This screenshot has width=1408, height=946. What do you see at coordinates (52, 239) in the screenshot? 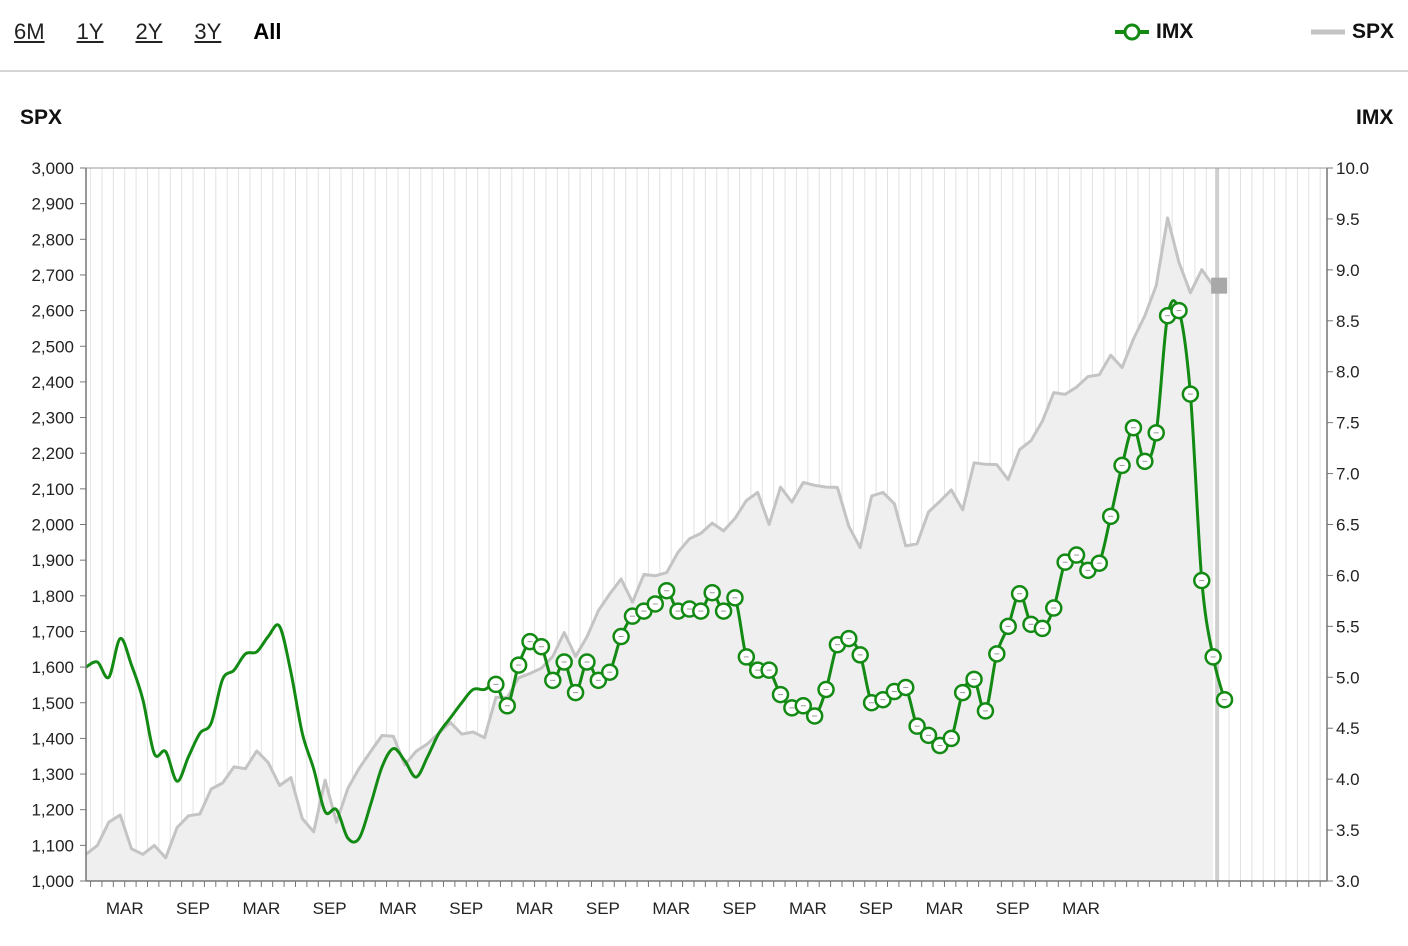
I see `left-tick-label: 2,800` at bounding box center [52, 239].